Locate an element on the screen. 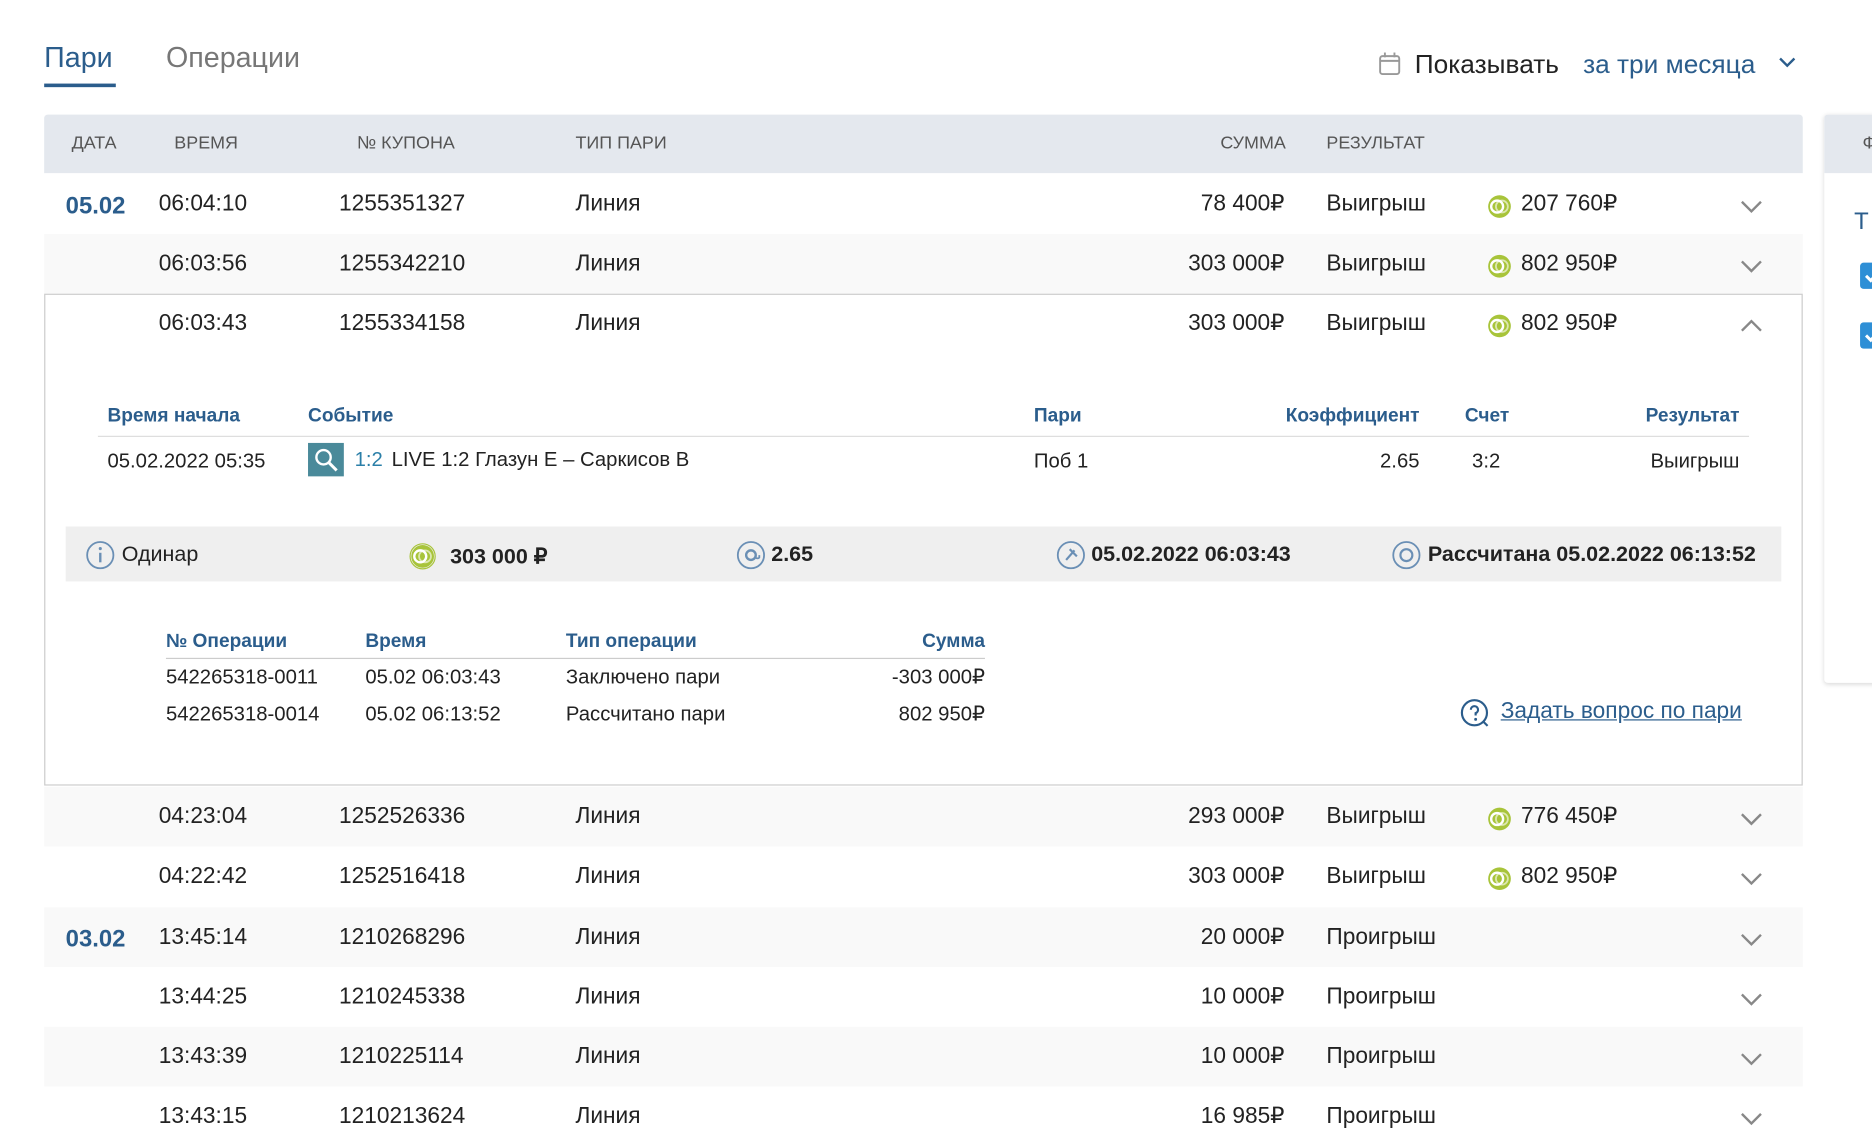  operation-cell: 802 950₽ is located at coordinates (941, 713).